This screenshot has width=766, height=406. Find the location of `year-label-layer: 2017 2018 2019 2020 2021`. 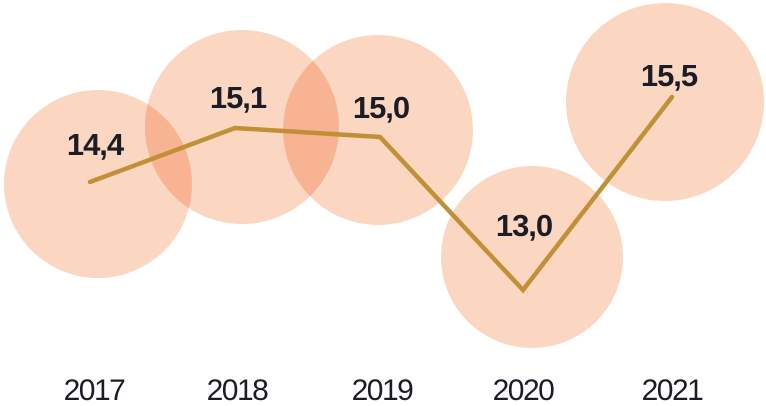

year-label-layer: 2017 2018 2019 2020 2021 is located at coordinates (384, 390).